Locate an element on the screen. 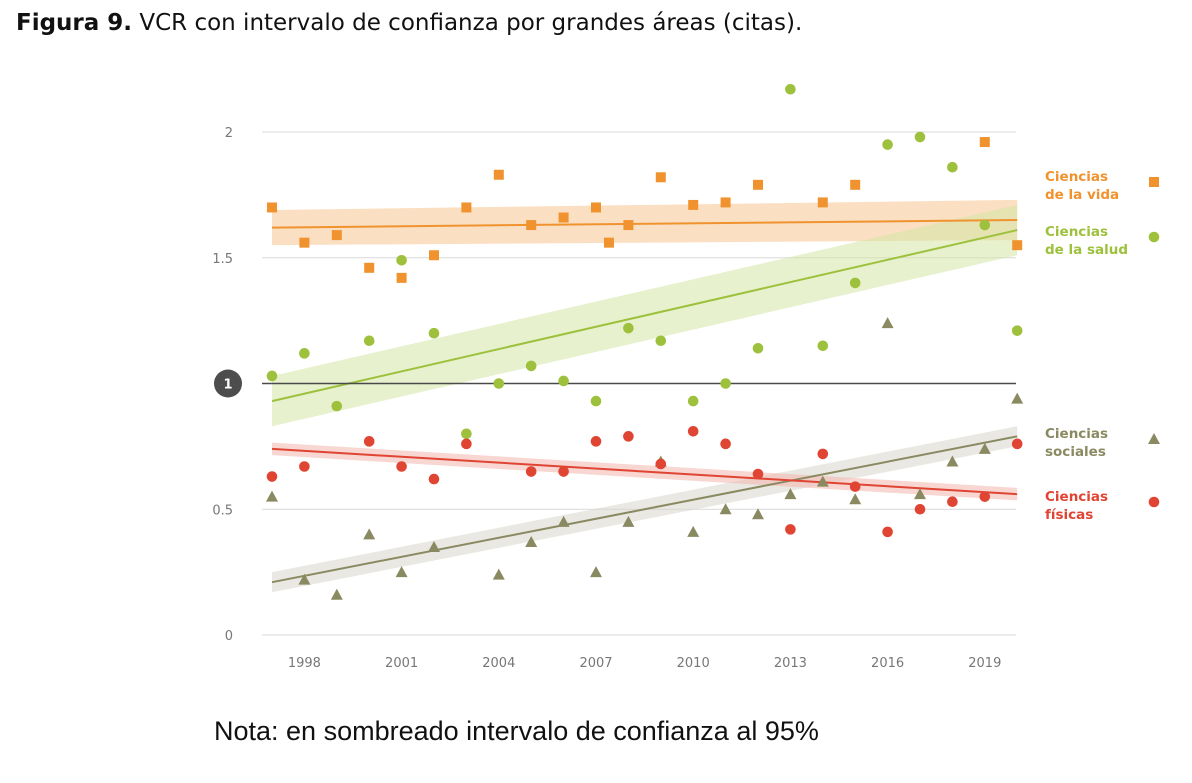 This screenshot has width=1192, height=783. y-tick-label: 0 is located at coordinates (229, 636).